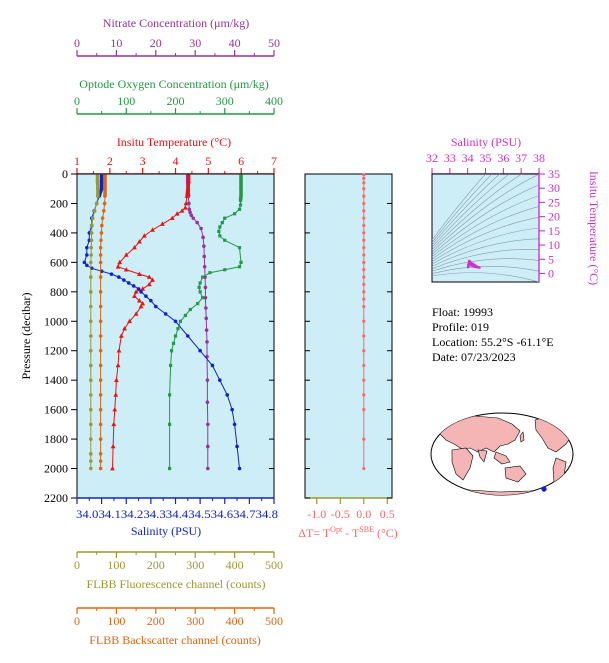  What do you see at coordinates (554, 217) in the screenshot?
I see `ts-temperature-tick-label: 20` at bounding box center [554, 217].